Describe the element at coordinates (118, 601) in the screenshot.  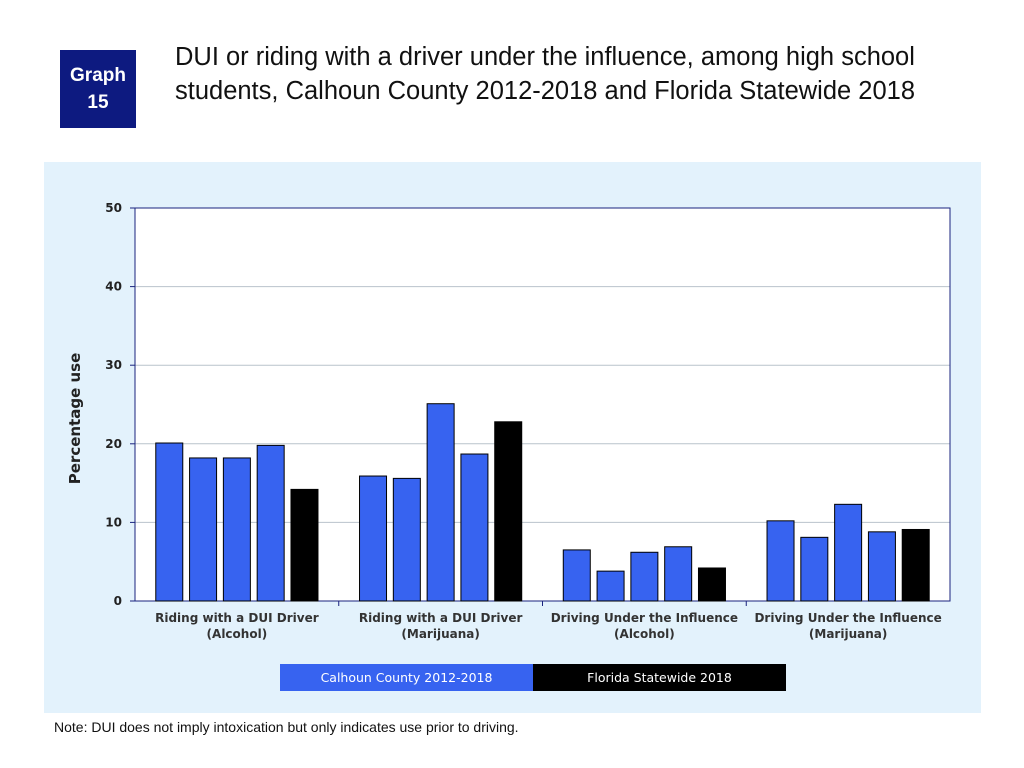
I see `y-tick-label: 0` at that location.